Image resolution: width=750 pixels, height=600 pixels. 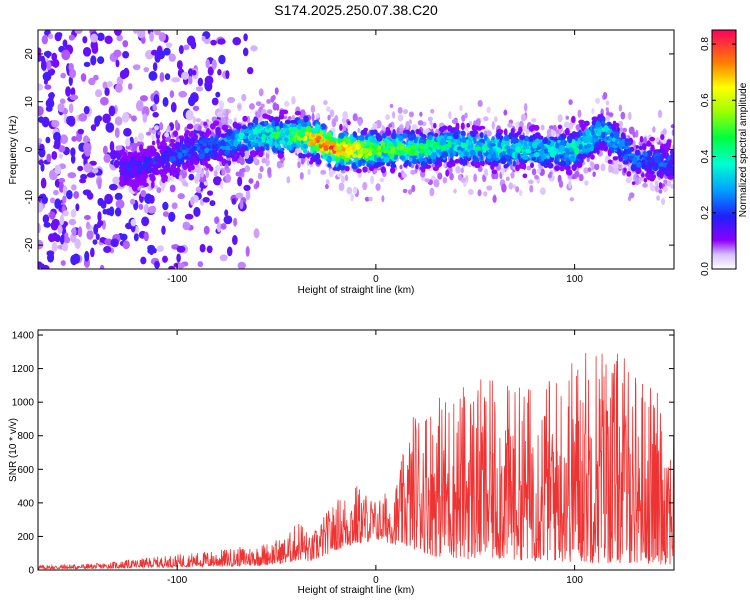 I want to click on y-tick-label: 400, so click(x=25, y=503).